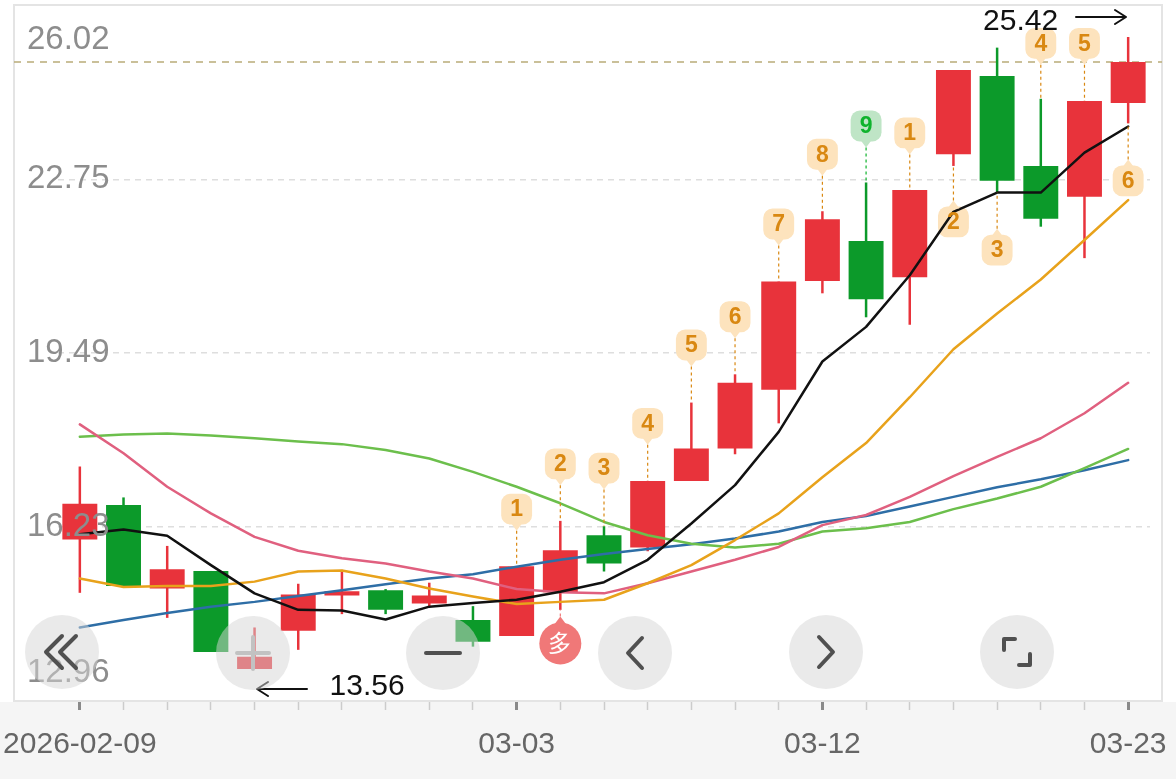  What do you see at coordinates (1128, 743) in the screenshot?
I see `x-tick-label: 03-23` at bounding box center [1128, 743].